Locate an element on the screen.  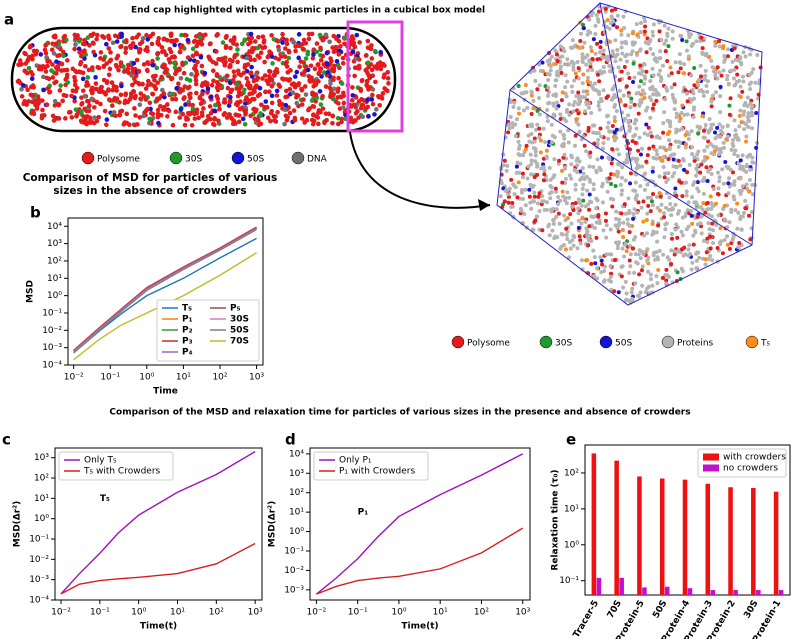
y-tick-label: 10¹ is located at coordinates (41, 499).